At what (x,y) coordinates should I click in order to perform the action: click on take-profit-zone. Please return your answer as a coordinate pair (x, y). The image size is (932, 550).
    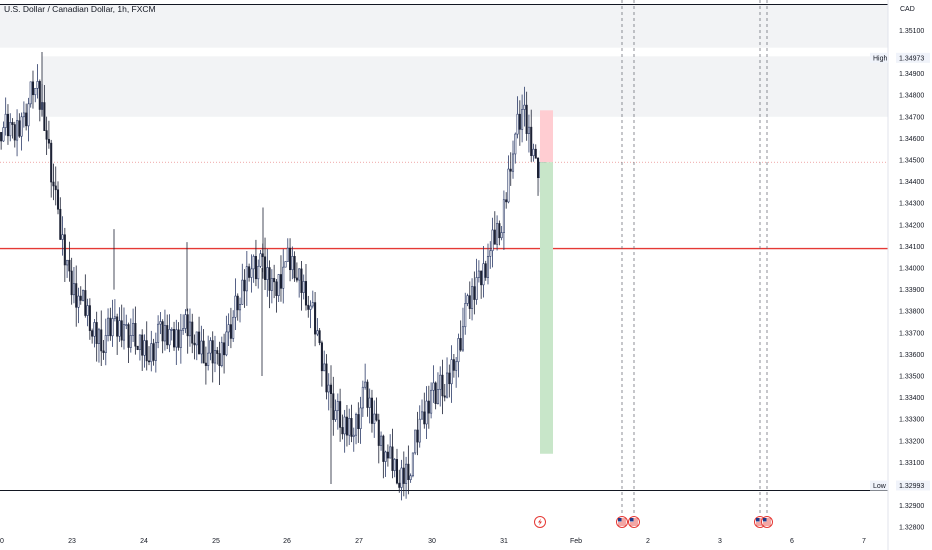
    Looking at the image, I should click on (546, 308).